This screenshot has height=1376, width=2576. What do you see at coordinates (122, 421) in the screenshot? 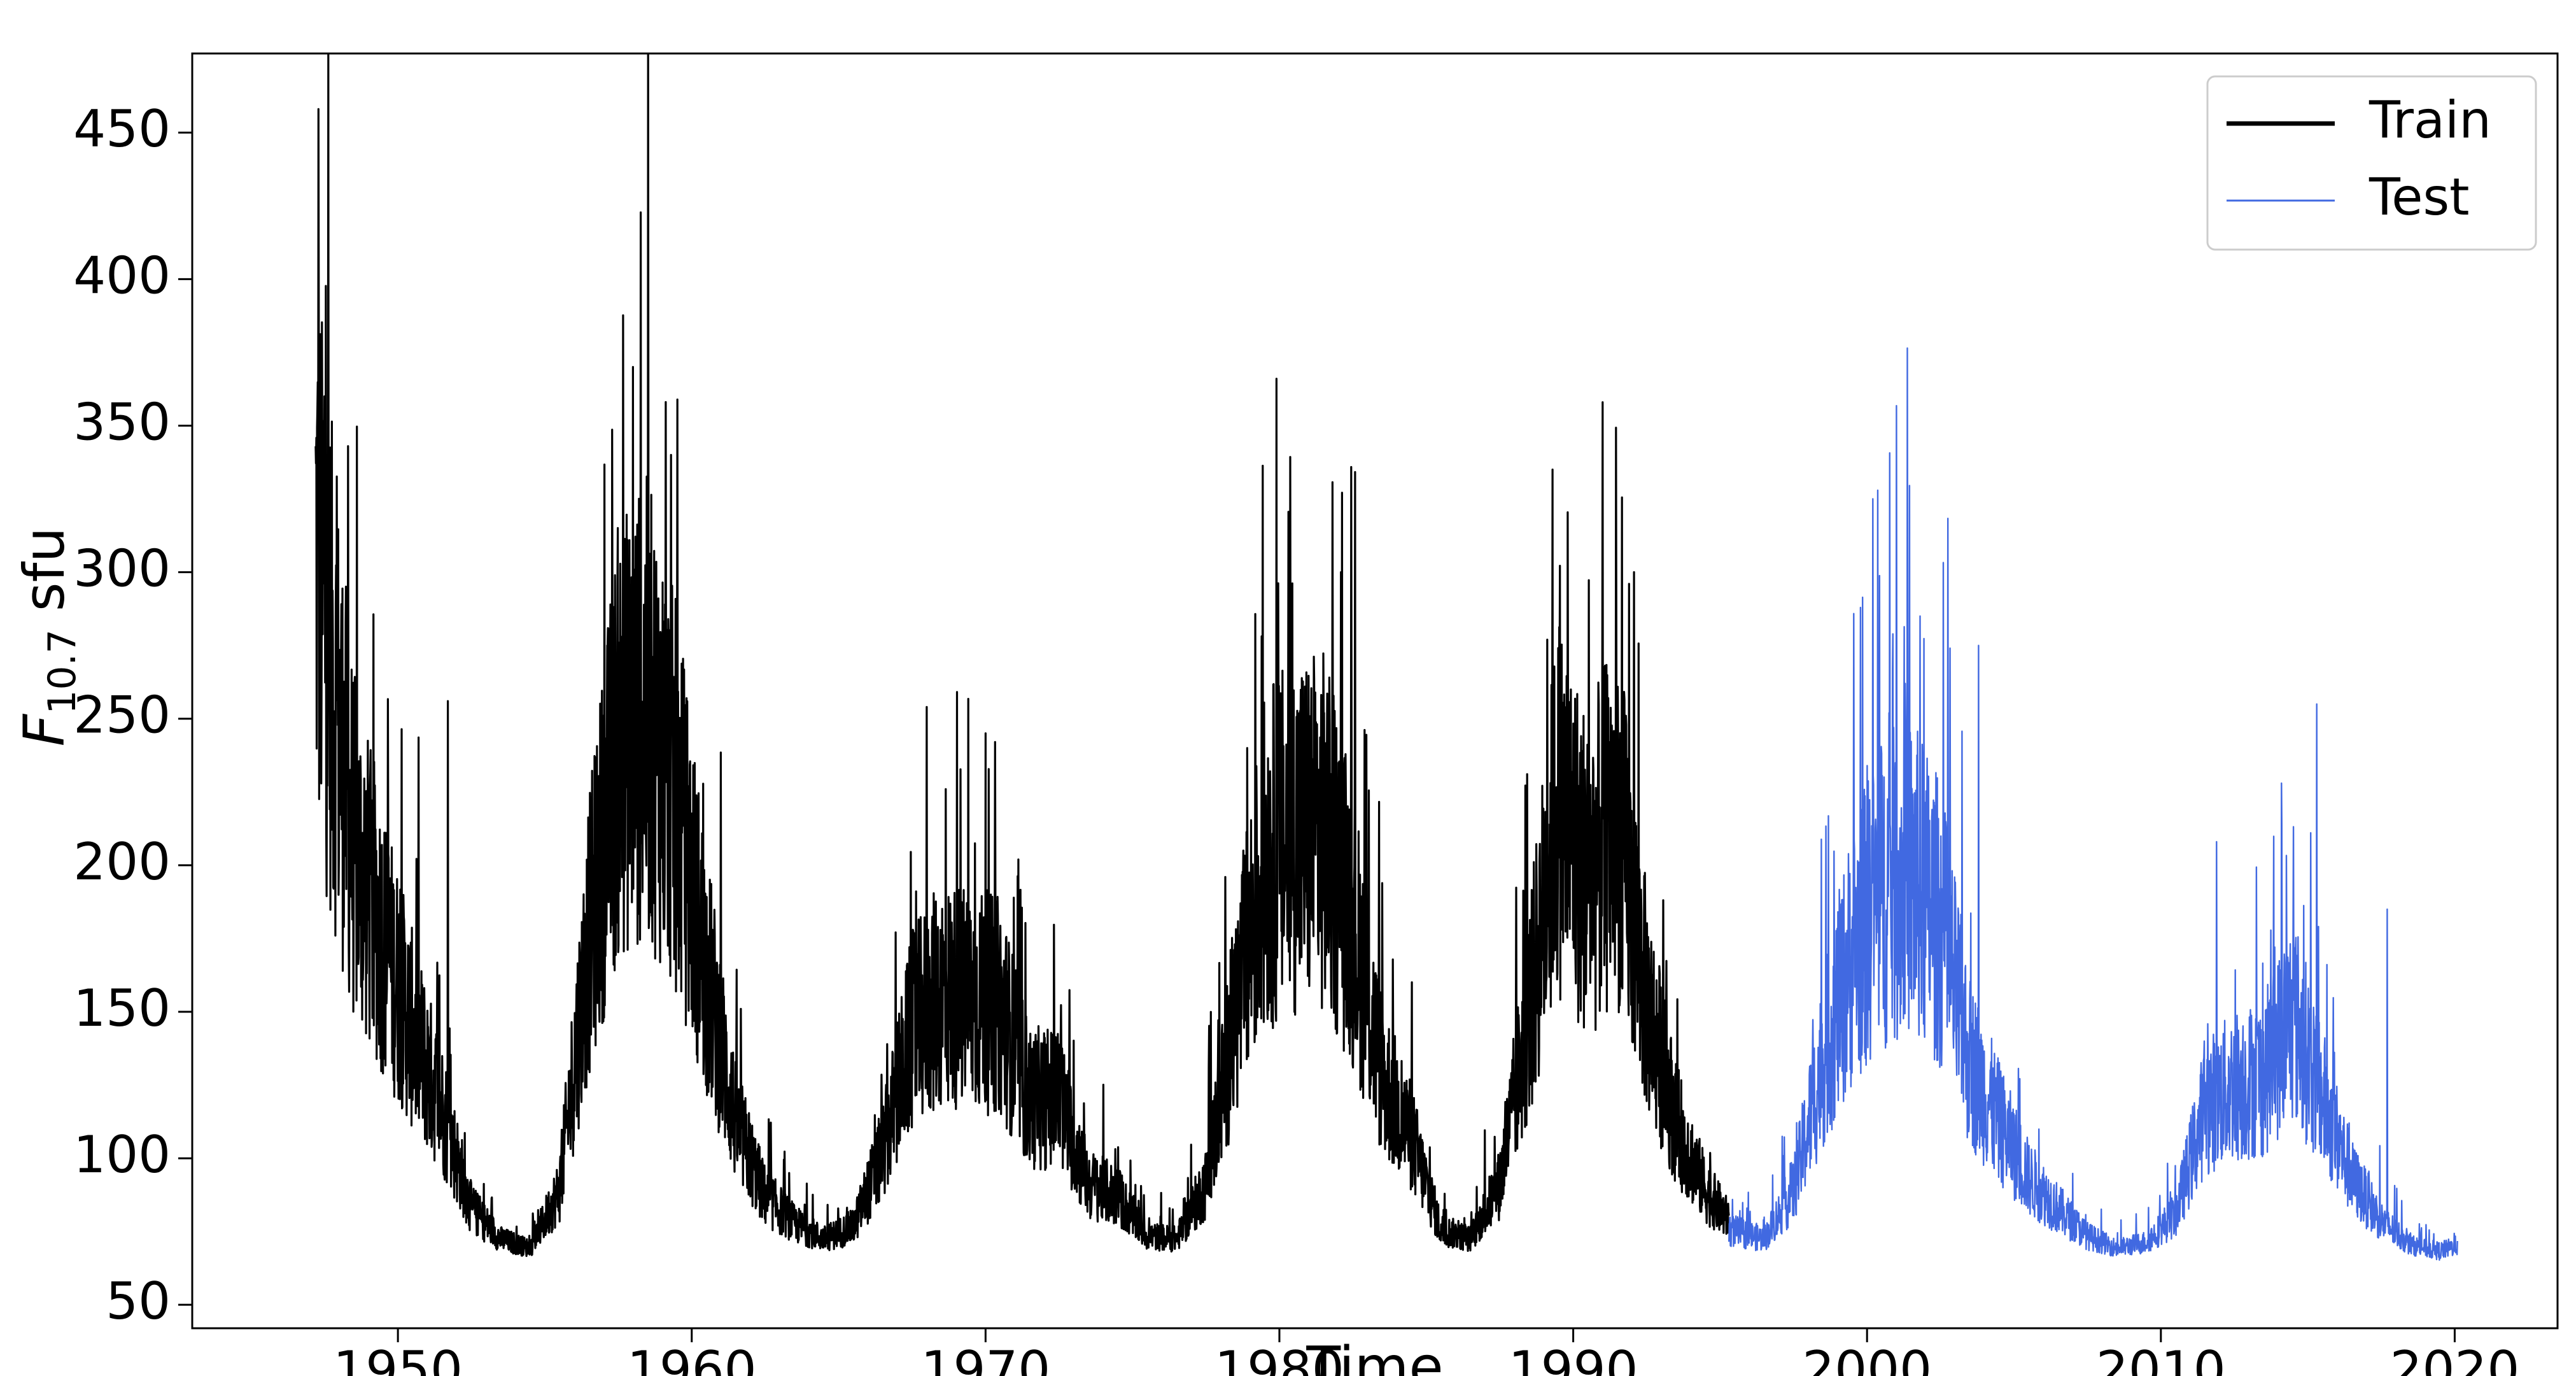
I see `y-tick-label: 350` at bounding box center [122, 421].